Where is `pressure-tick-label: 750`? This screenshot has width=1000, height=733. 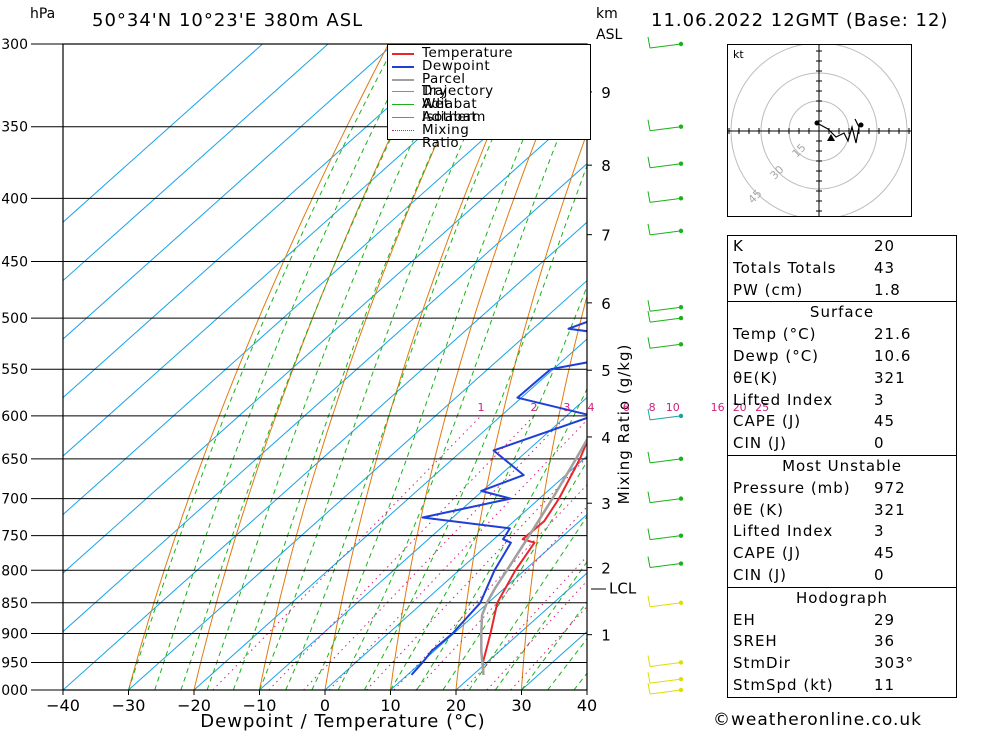 pressure-tick-label: 750 is located at coordinates (14, 537).